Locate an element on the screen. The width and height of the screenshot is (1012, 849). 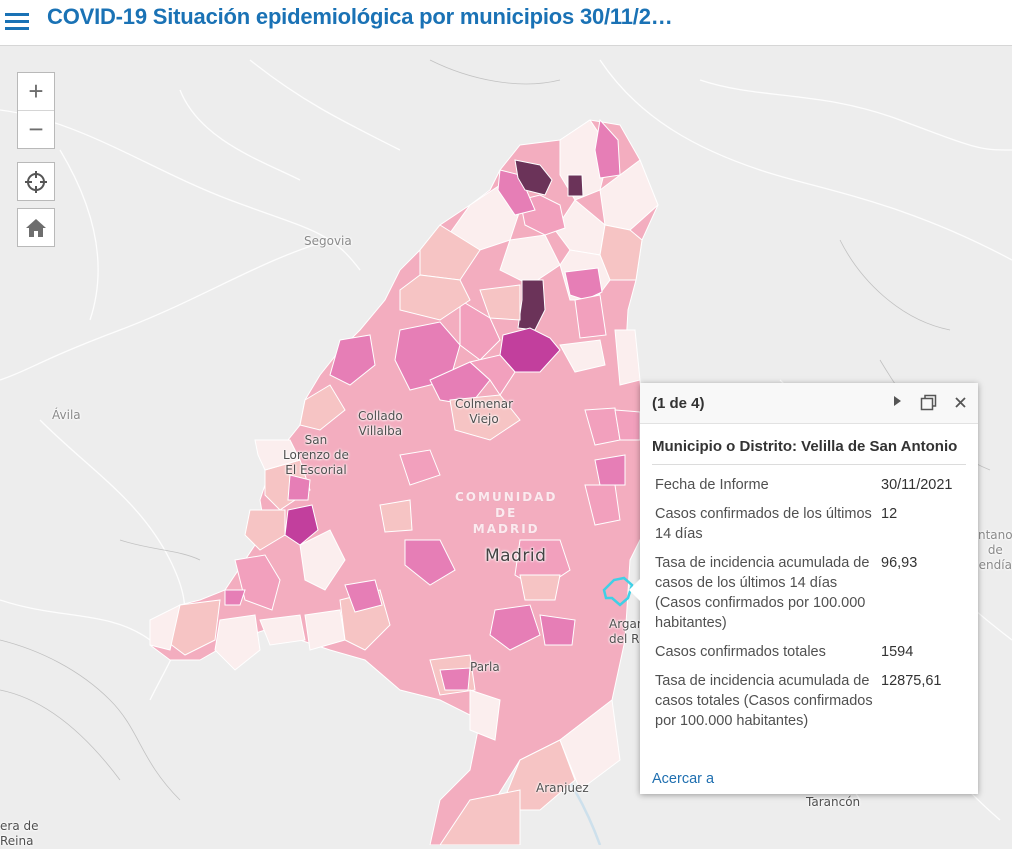
map-label-mancomunidad: ntano de endía is located at coordinates (995, 550).